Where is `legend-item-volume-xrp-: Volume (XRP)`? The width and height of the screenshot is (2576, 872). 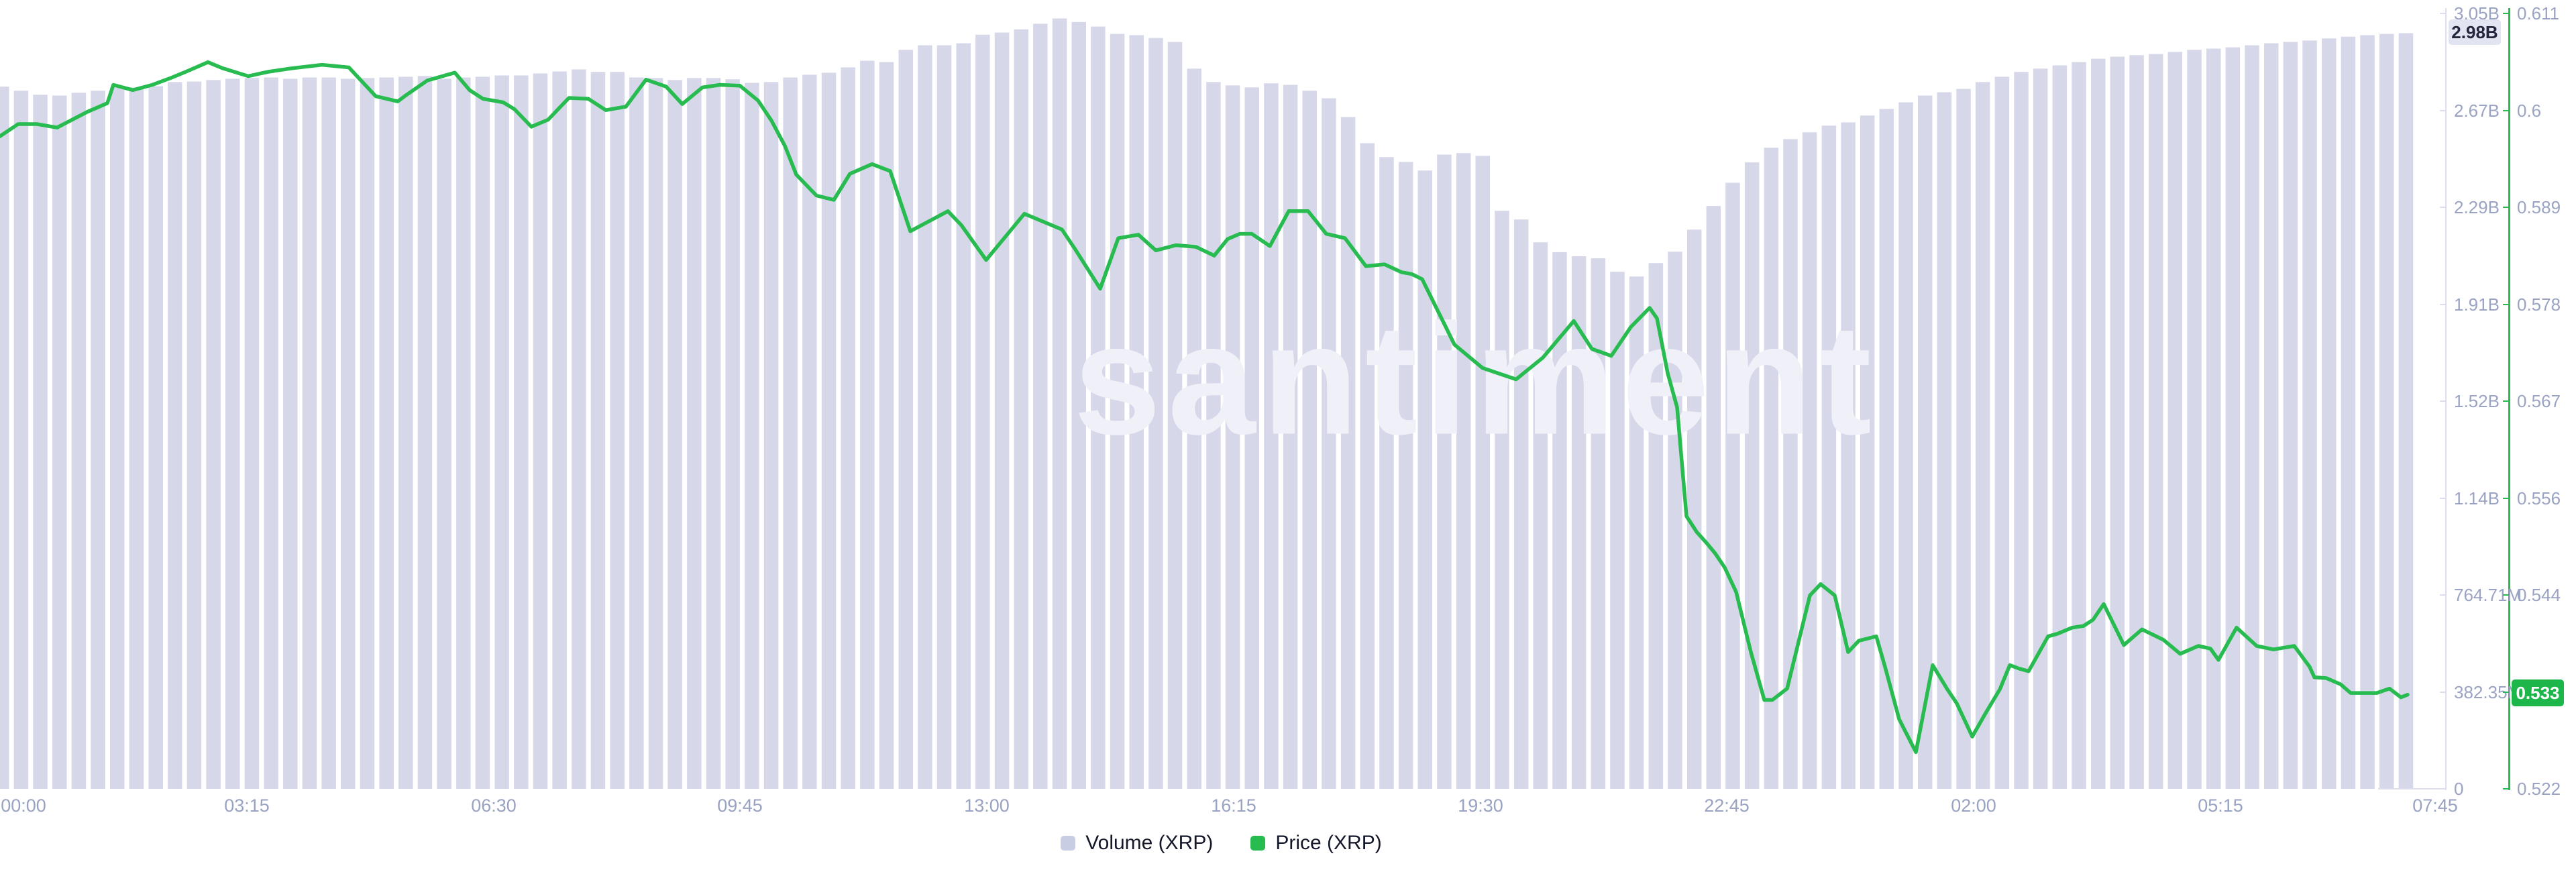
legend-item-volume-xrp-: Volume (XRP) is located at coordinates (1137, 844).